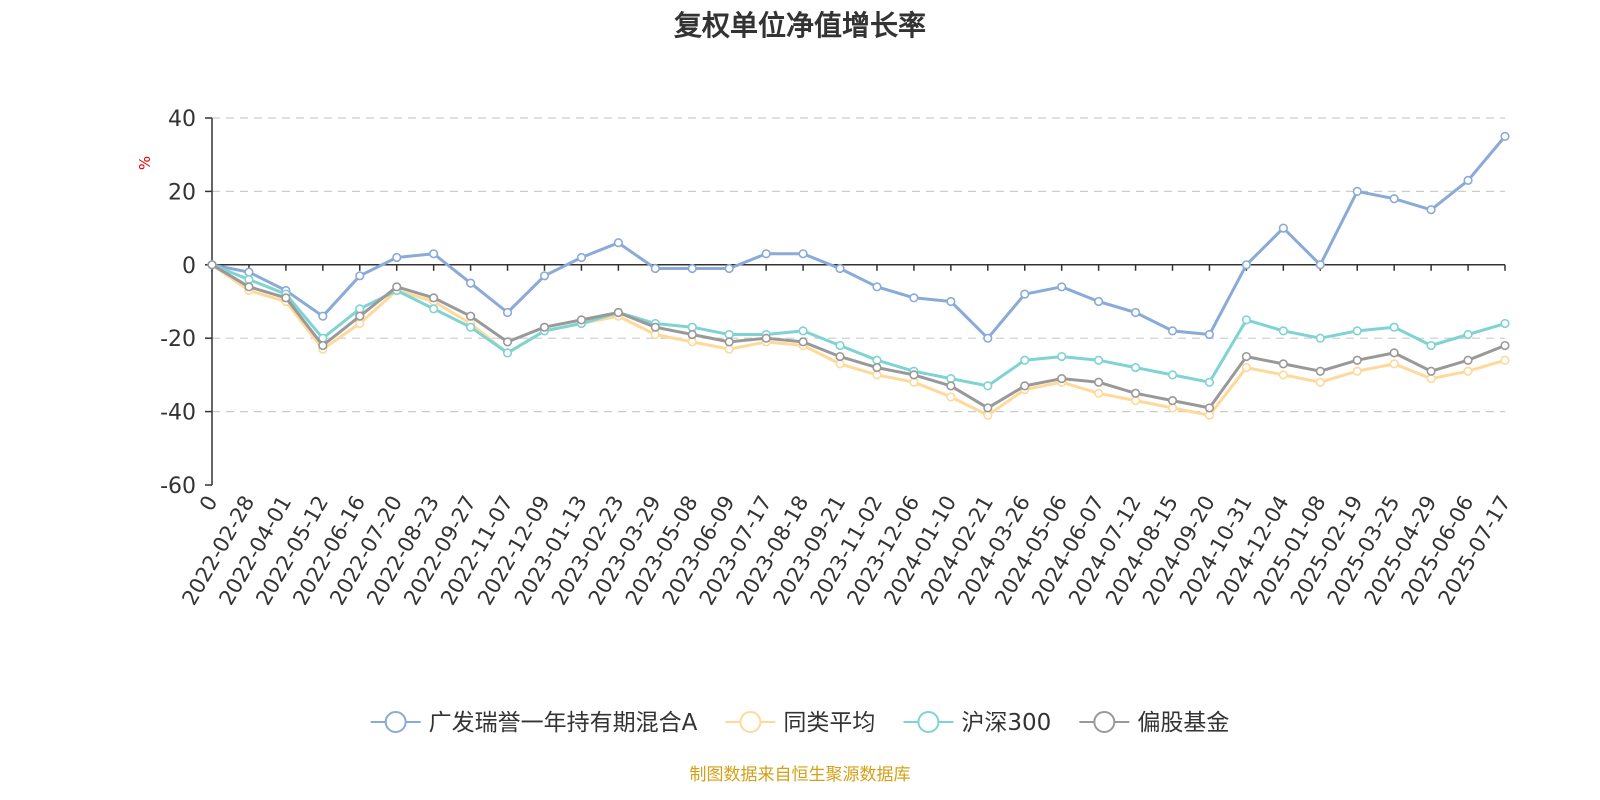 The image size is (1600, 800). I want to click on legend: 广发瑞誉一年持有期混合A 同类平均 沪深300 偏股基金, so click(800, 723).